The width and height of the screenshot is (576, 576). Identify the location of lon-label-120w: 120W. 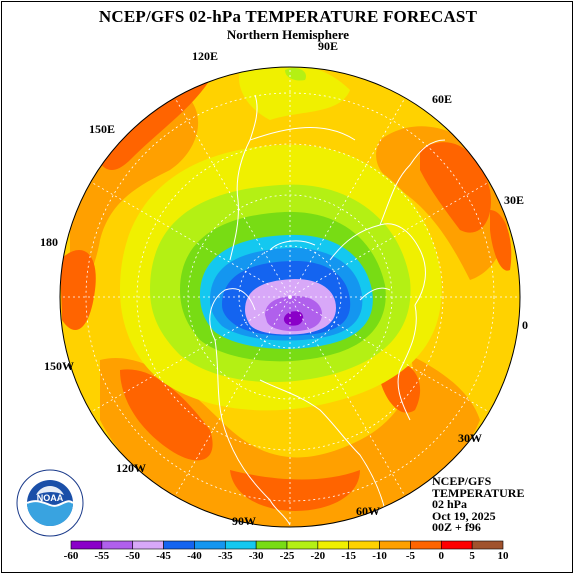
(131, 468).